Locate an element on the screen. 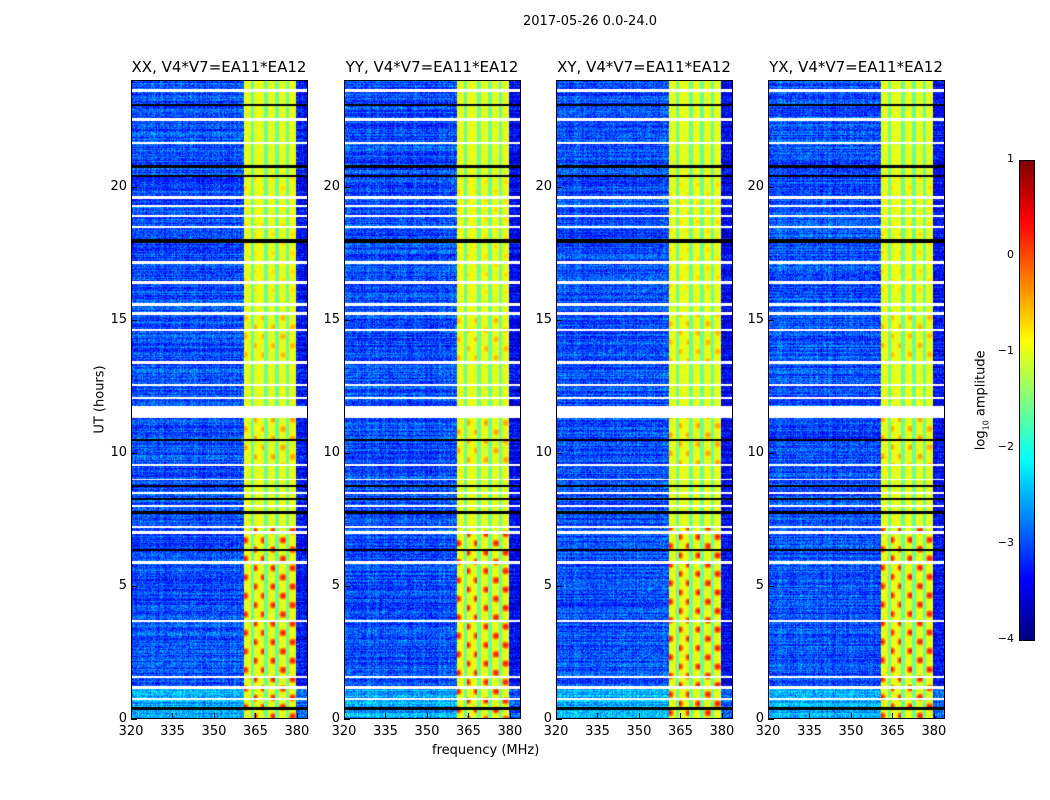 The image size is (1050, 800). colorbar-tick-label: 0 is located at coordinates (1010, 254).